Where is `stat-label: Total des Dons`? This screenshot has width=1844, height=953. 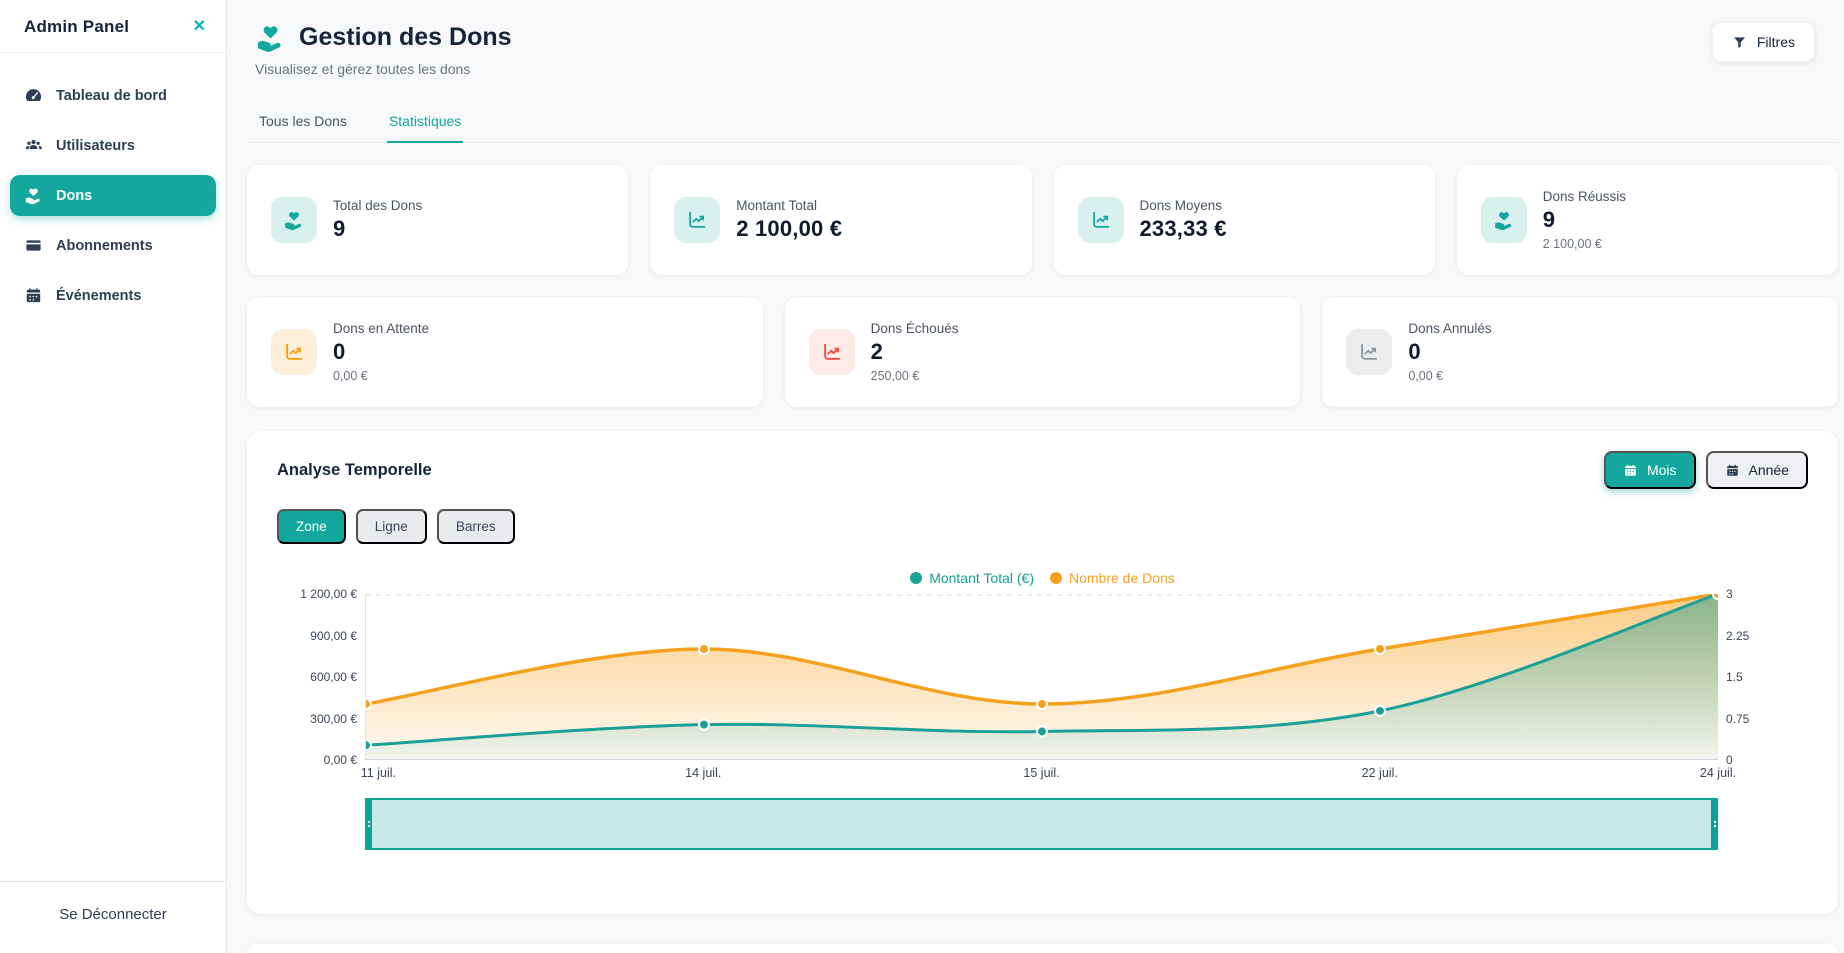 stat-label: Total des Dons is located at coordinates (378, 205).